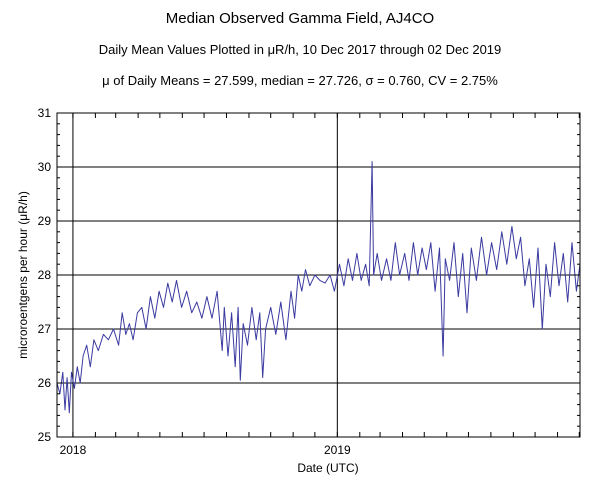  Describe the element at coordinates (45, 383) in the screenshot. I see `y-tick-label: 26` at that location.